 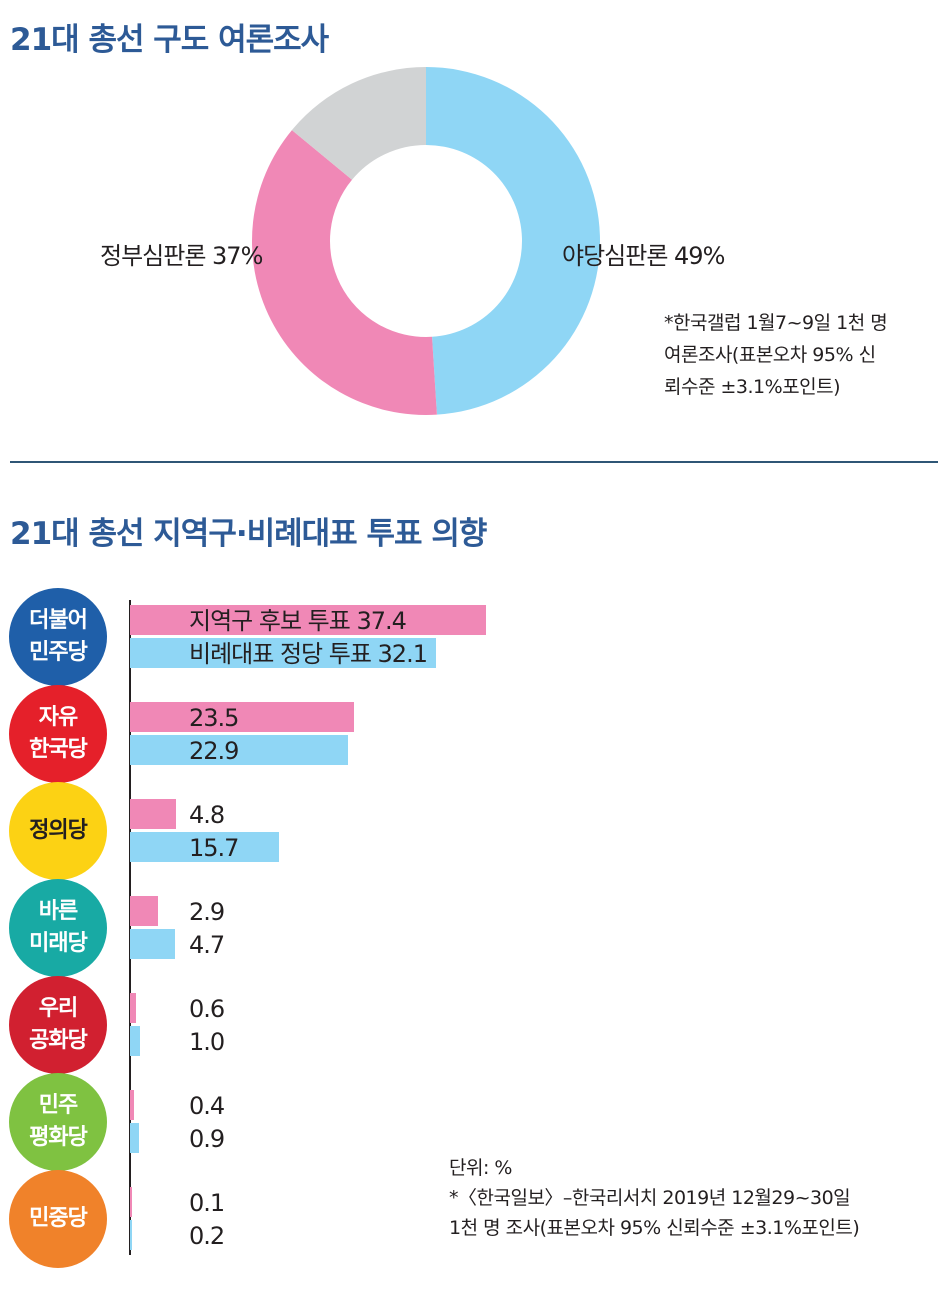 What do you see at coordinates (207, 1042) in the screenshot?
I see `value-label-proportional: 1.0` at bounding box center [207, 1042].